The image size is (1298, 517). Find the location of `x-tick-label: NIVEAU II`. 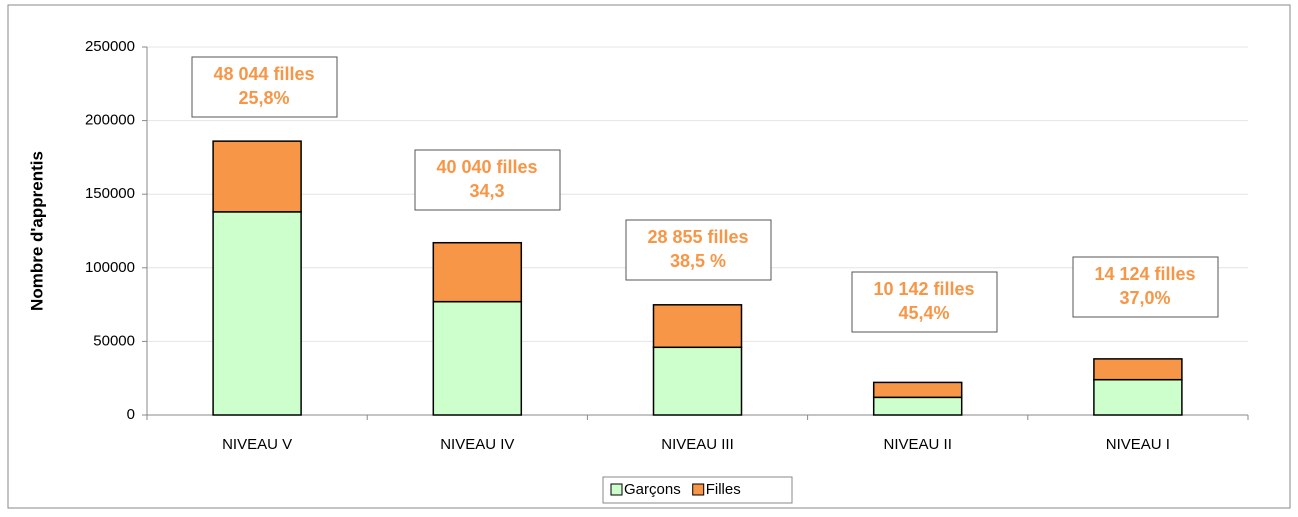

x-tick-label: NIVEAU II is located at coordinates (918, 444).